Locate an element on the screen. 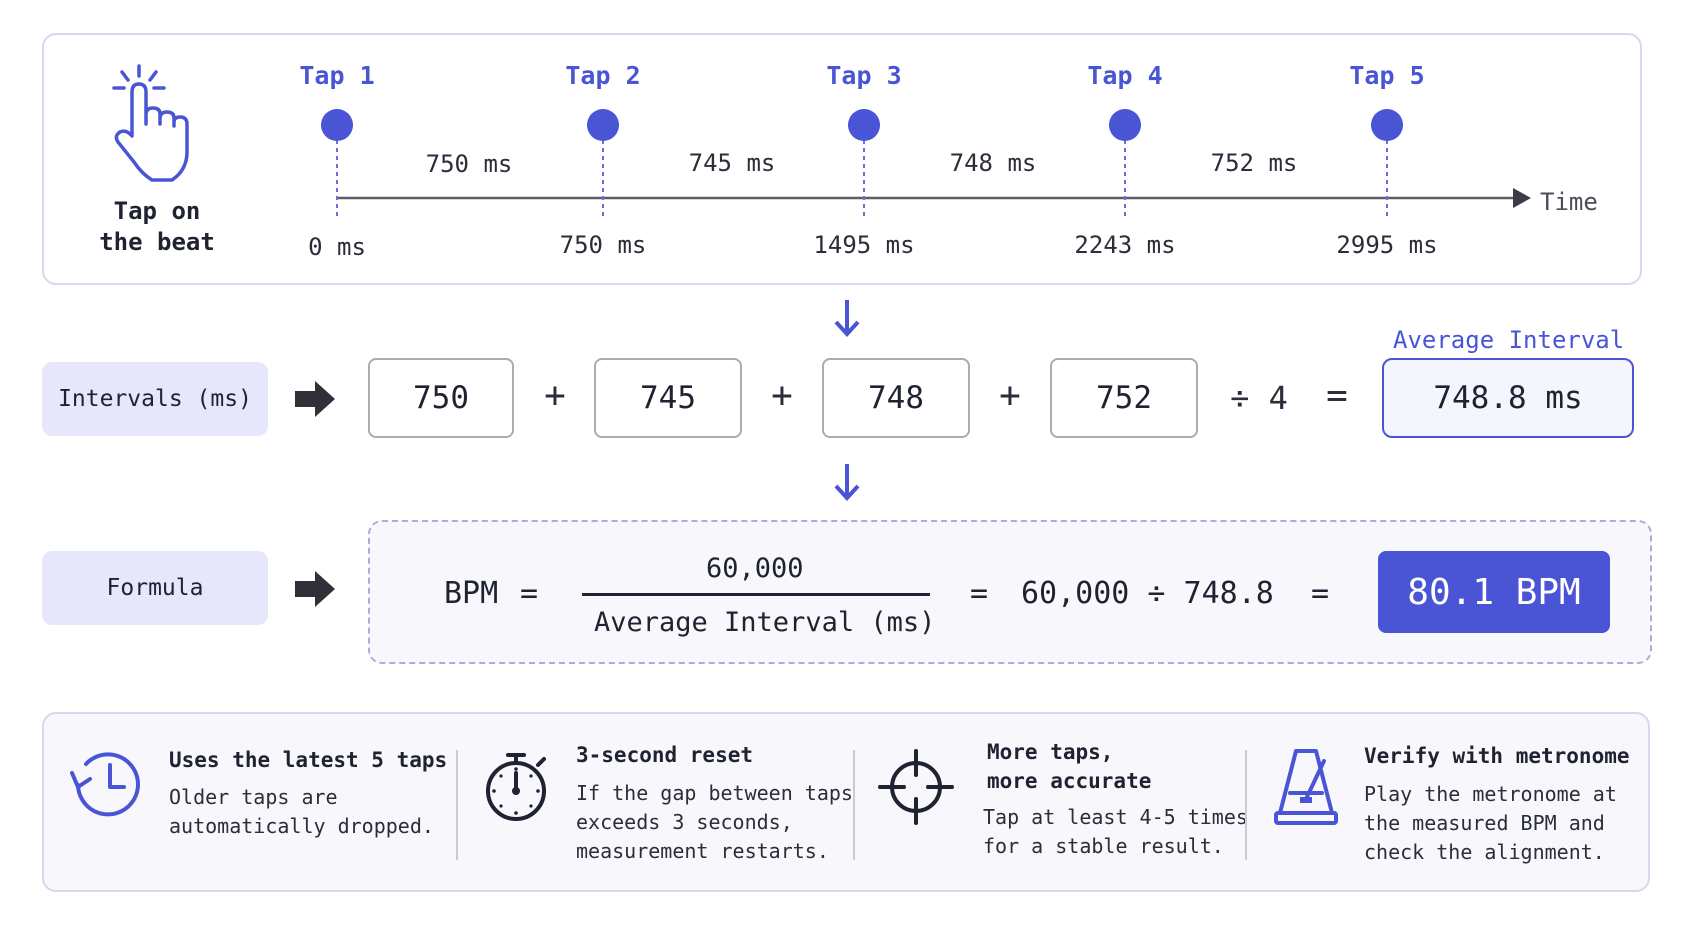  time-label-3: 1495 ms is located at coordinates (864, 245).